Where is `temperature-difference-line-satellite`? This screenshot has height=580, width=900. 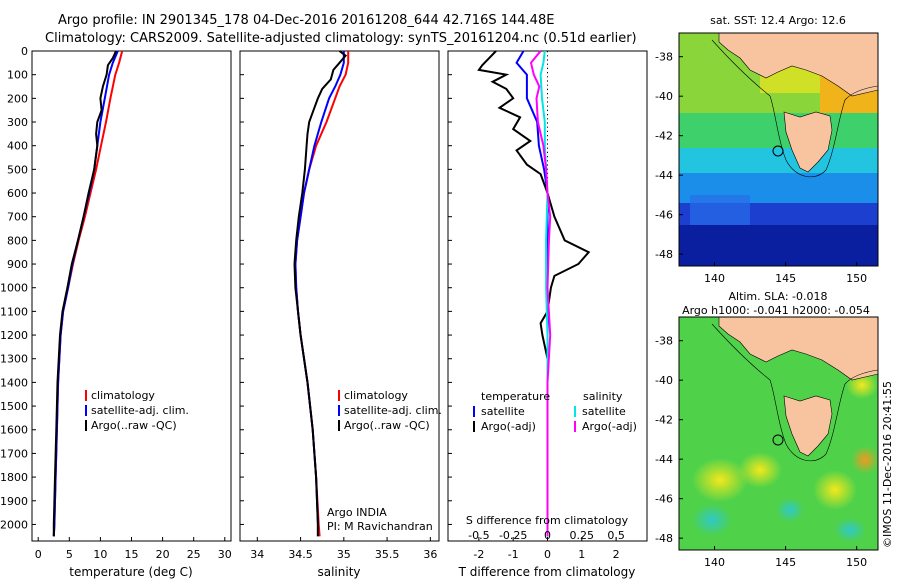
temperature-difference-line-satellite is located at coordinates (532, 293).